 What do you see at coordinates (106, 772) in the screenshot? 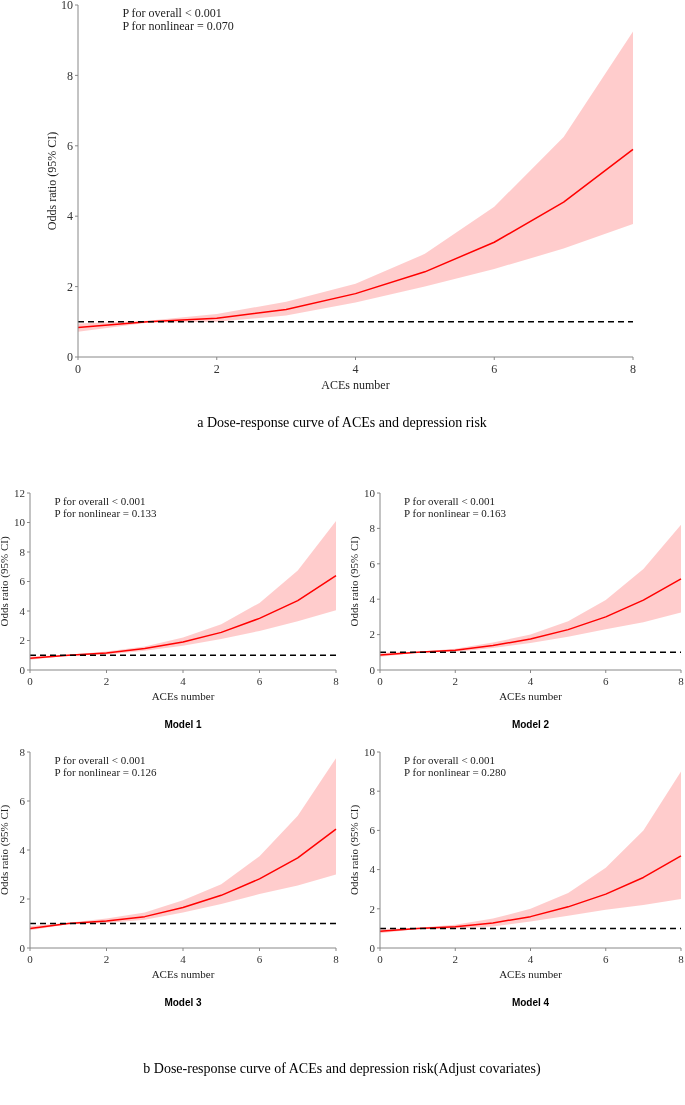
I see `annotation: P for nonlinear = 0.126` at bounding box center [106, 772].